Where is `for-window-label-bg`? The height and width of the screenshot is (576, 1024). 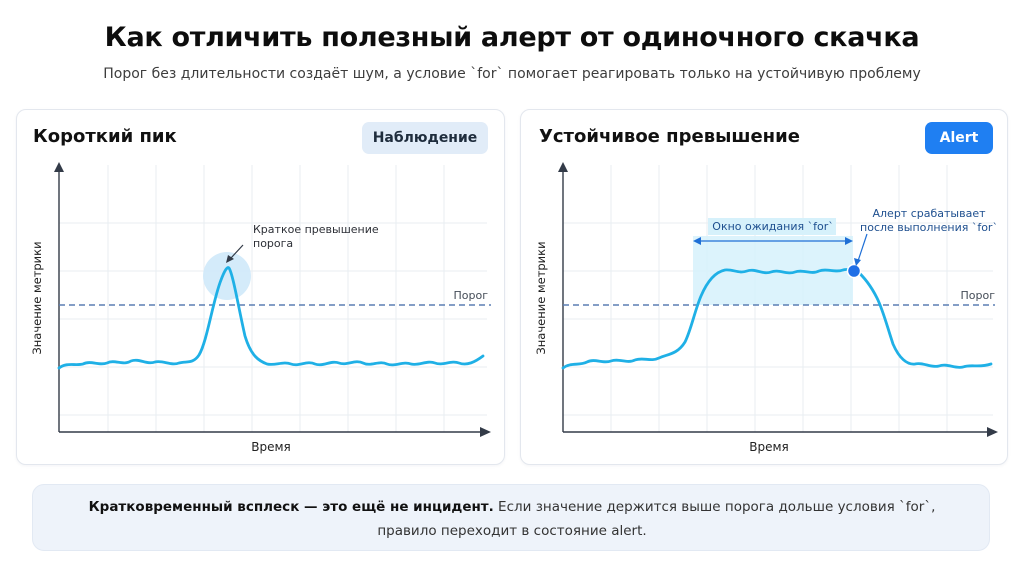 for-window-label-bg is located at coordinates (772, 226).